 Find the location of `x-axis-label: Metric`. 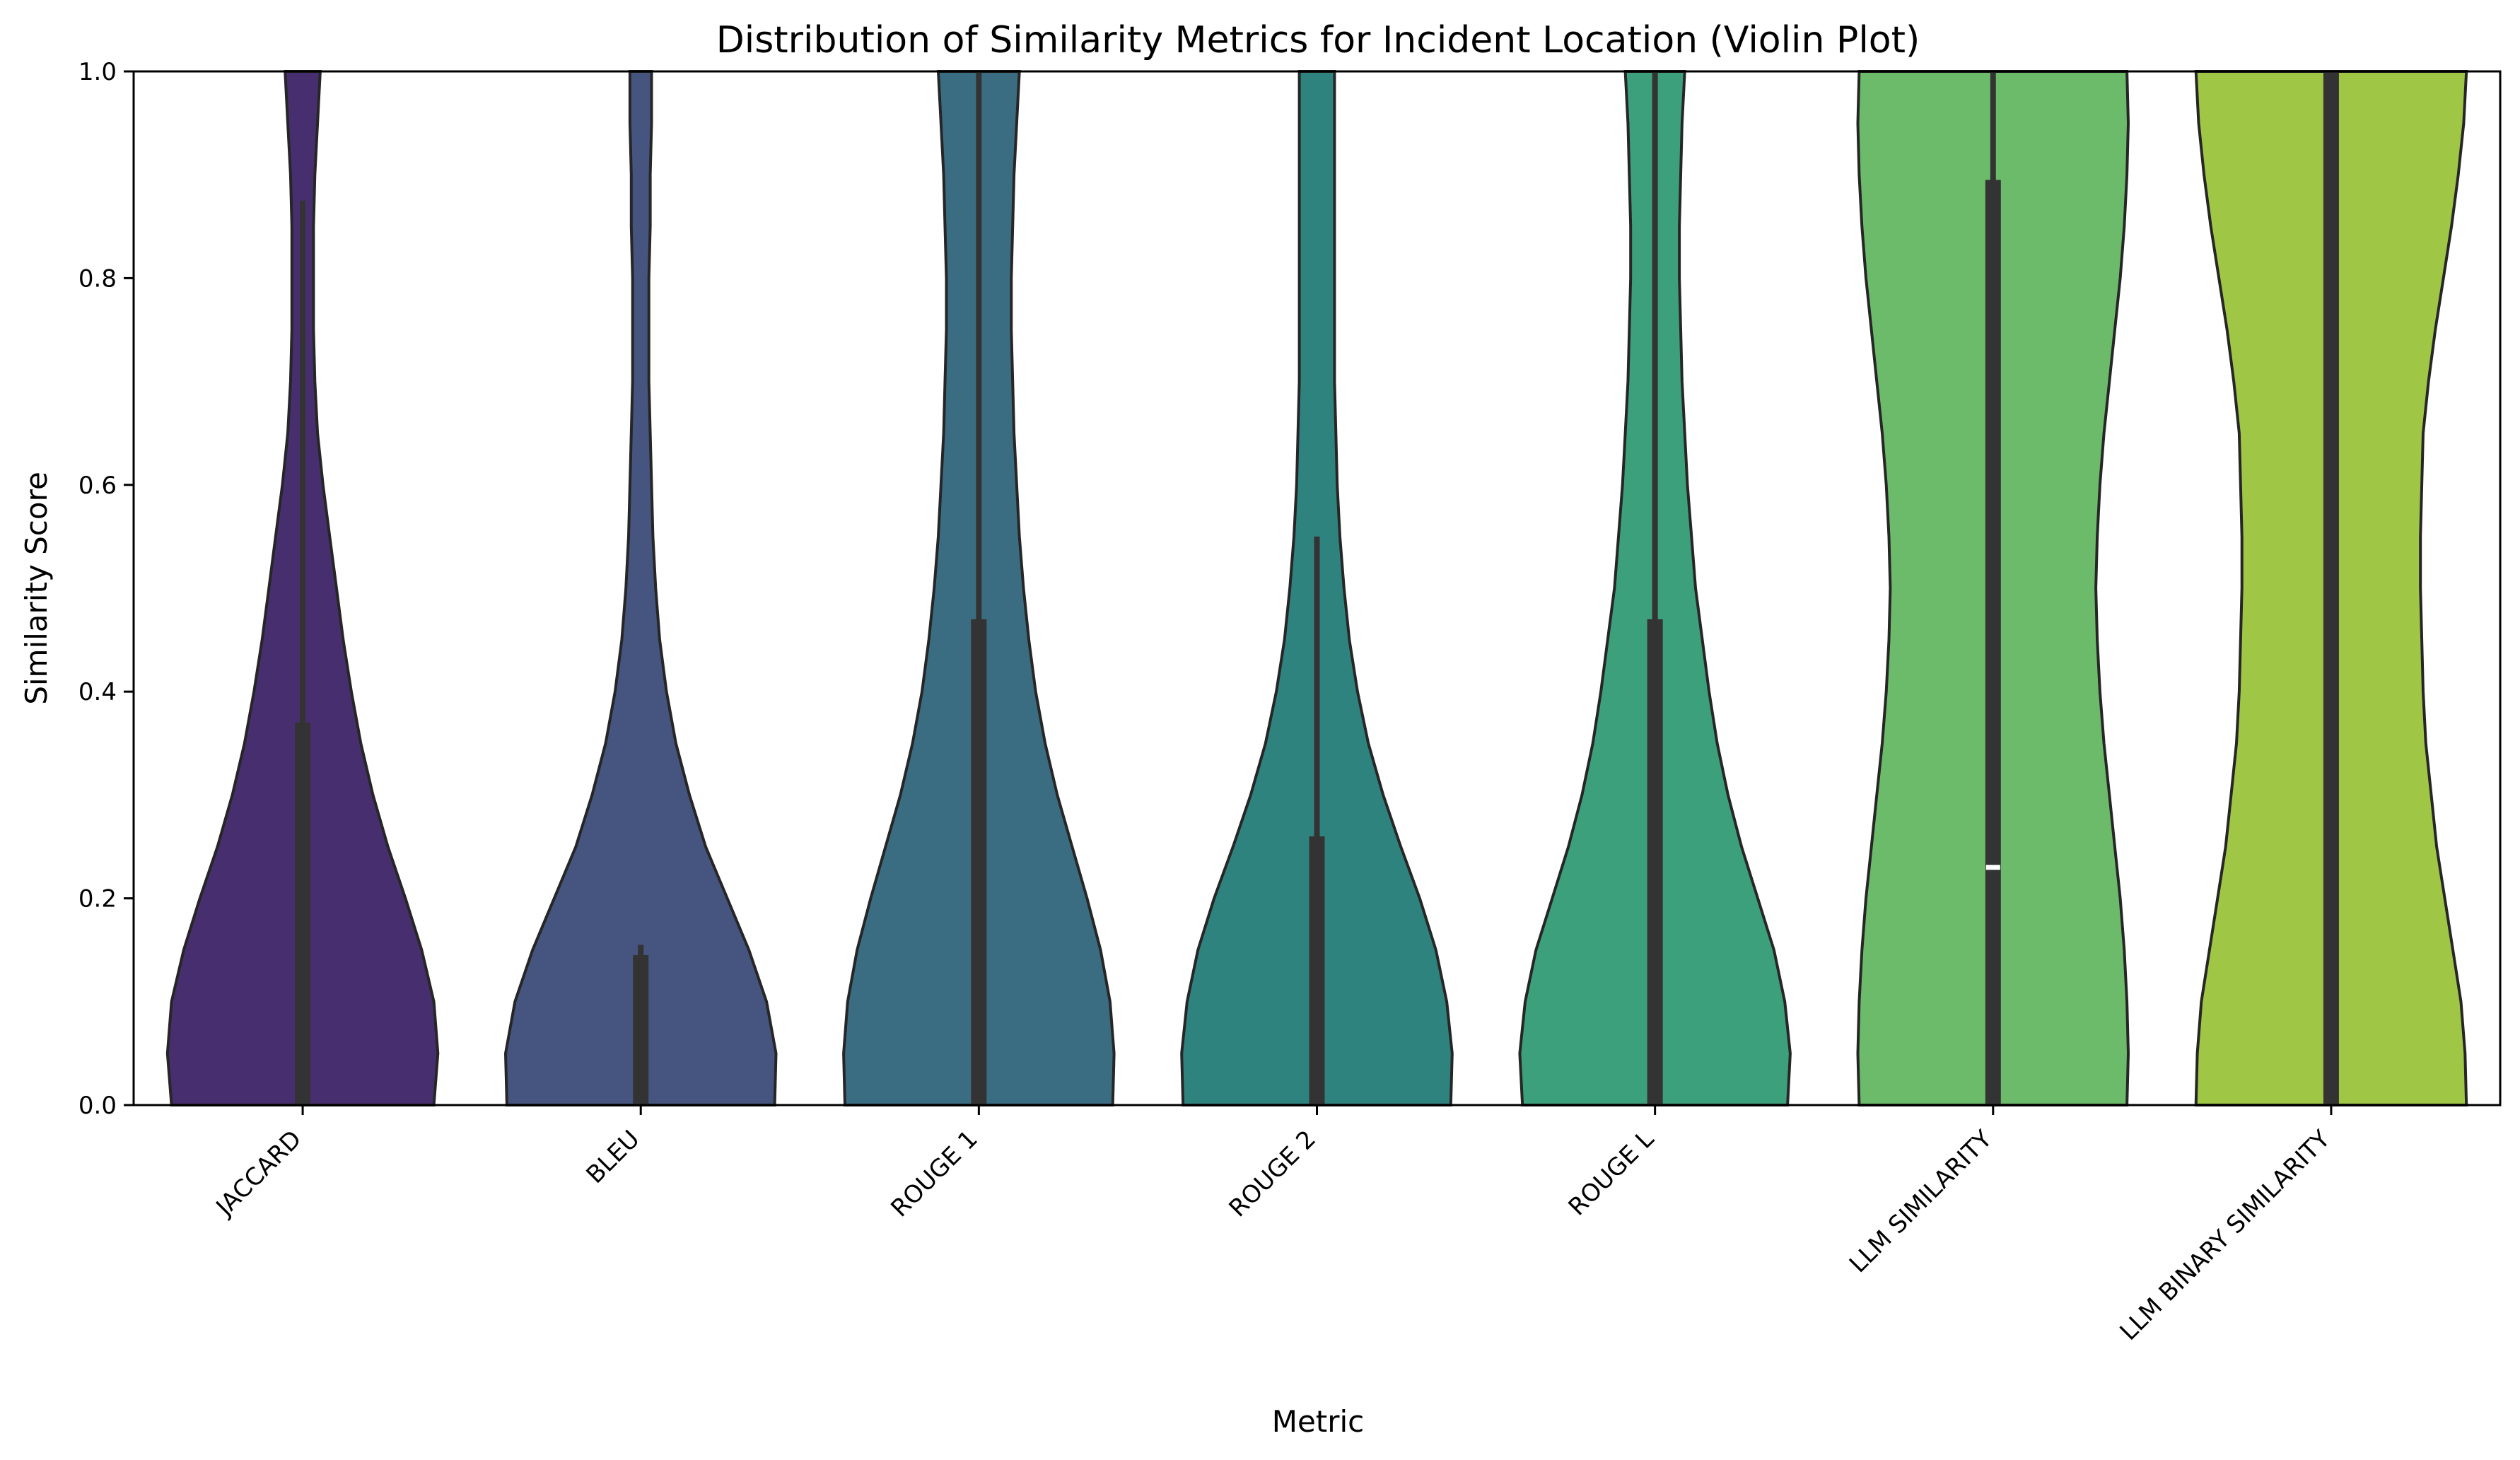

x-axis-label: Metric is located at coordinates (1319, 1421).